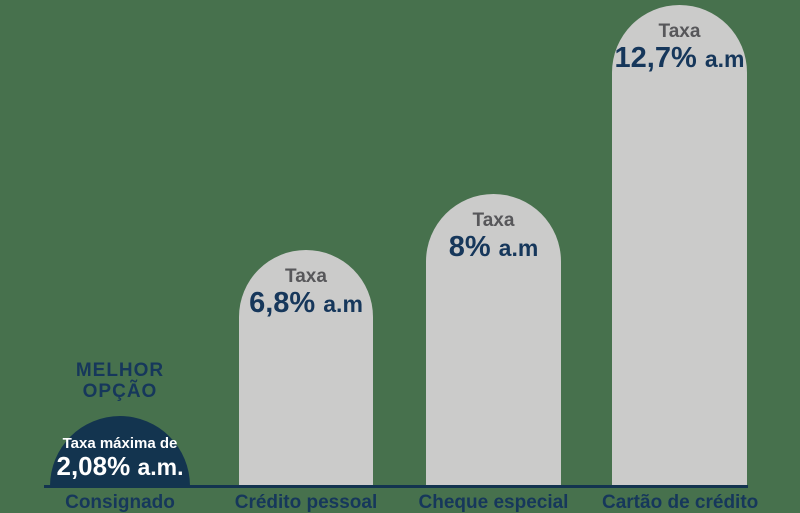 Image resolution: width=800 pixels, height=513 pixels. Describe the element at coordinates (120, 370) in the screenshot. I see `best-option-line1: MELHOR` at that location.